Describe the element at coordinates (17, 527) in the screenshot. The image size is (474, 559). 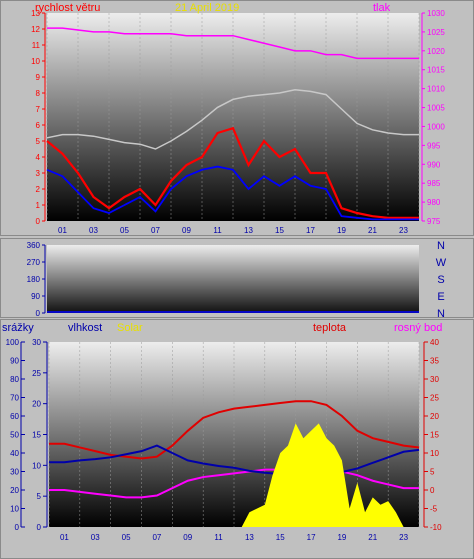
I see `precip-tick-label: 0` at that location.